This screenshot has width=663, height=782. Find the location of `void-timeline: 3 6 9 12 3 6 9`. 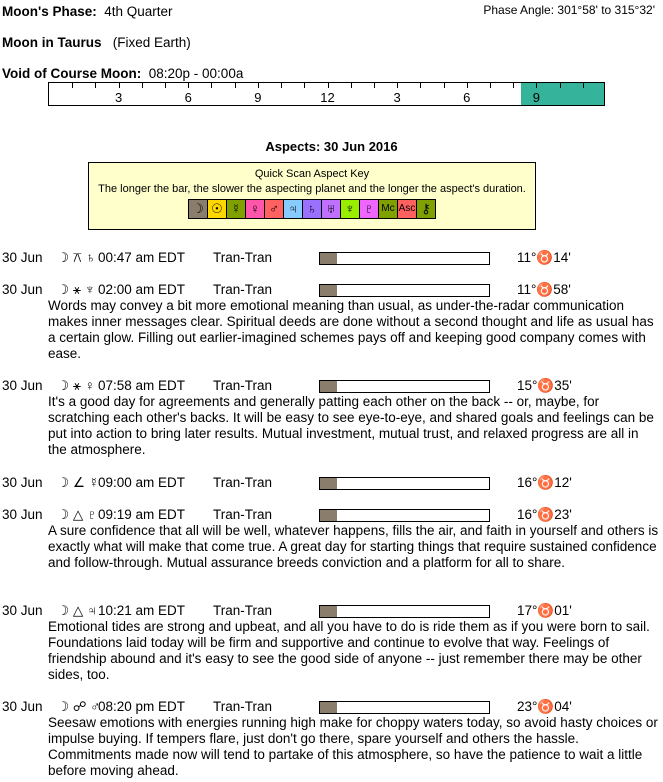

void-timeline: 3 6 9 12 3 6 9 is located at coordinates (326, 94).